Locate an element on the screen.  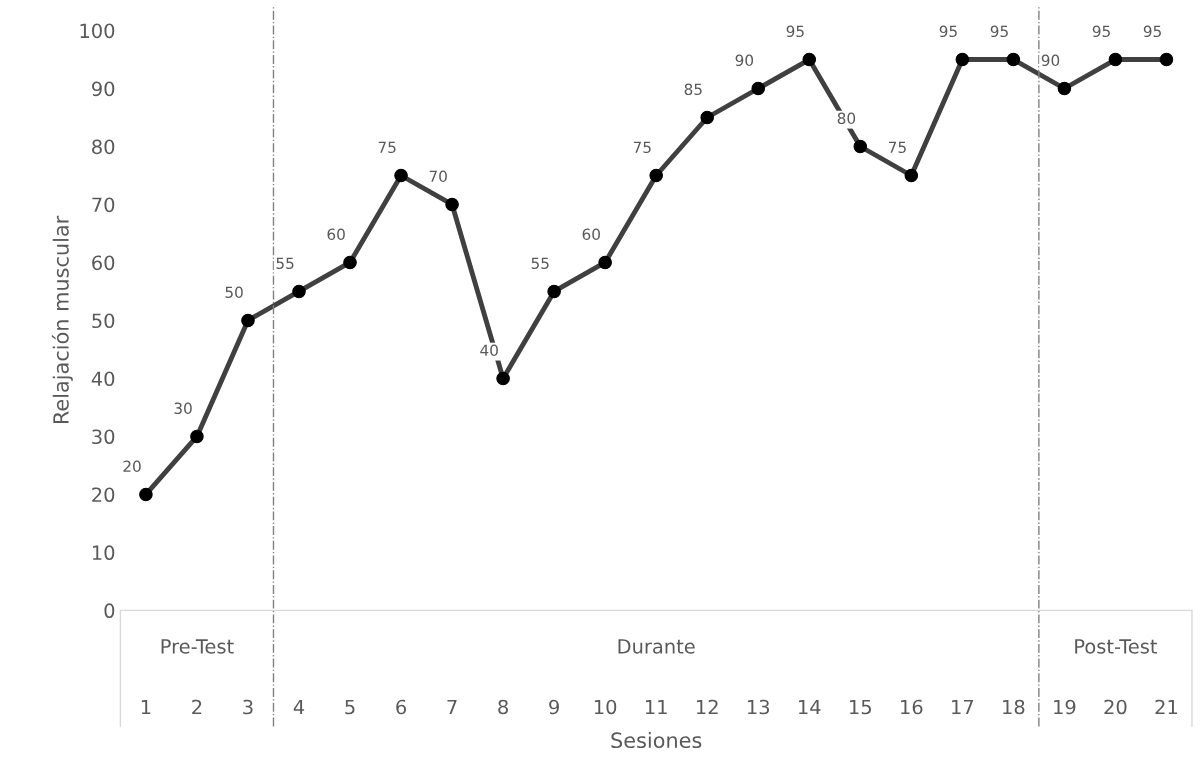
data-label: 70 is located at coordinates (438, 176).